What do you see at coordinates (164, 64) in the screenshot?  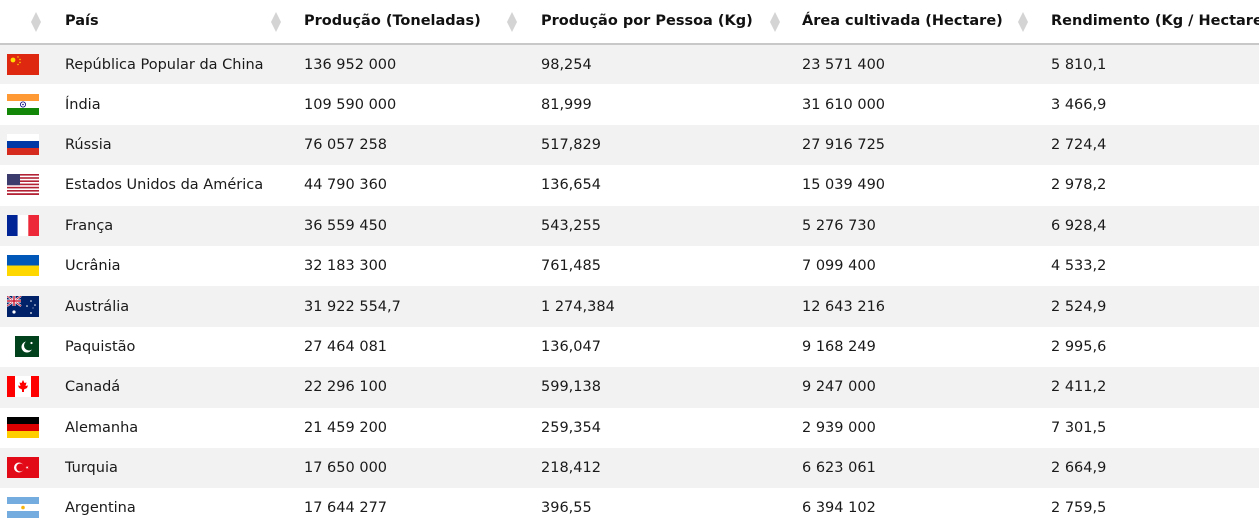 I see `country-name: República Popular da China` at bounding box center [164, 64].